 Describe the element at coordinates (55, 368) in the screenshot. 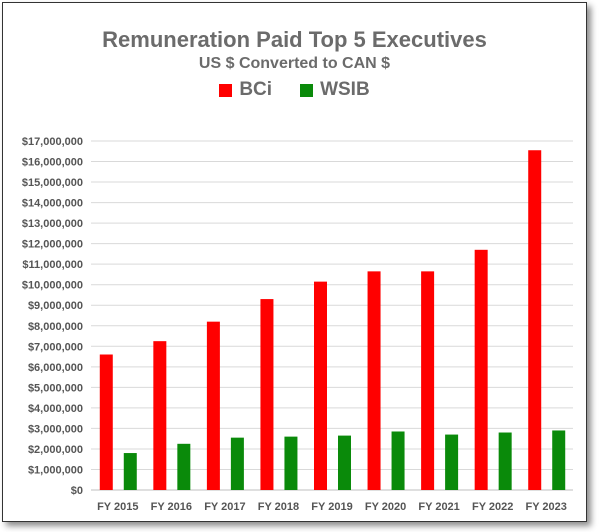

I see `y-tick-label: $6,000,000` at that location.